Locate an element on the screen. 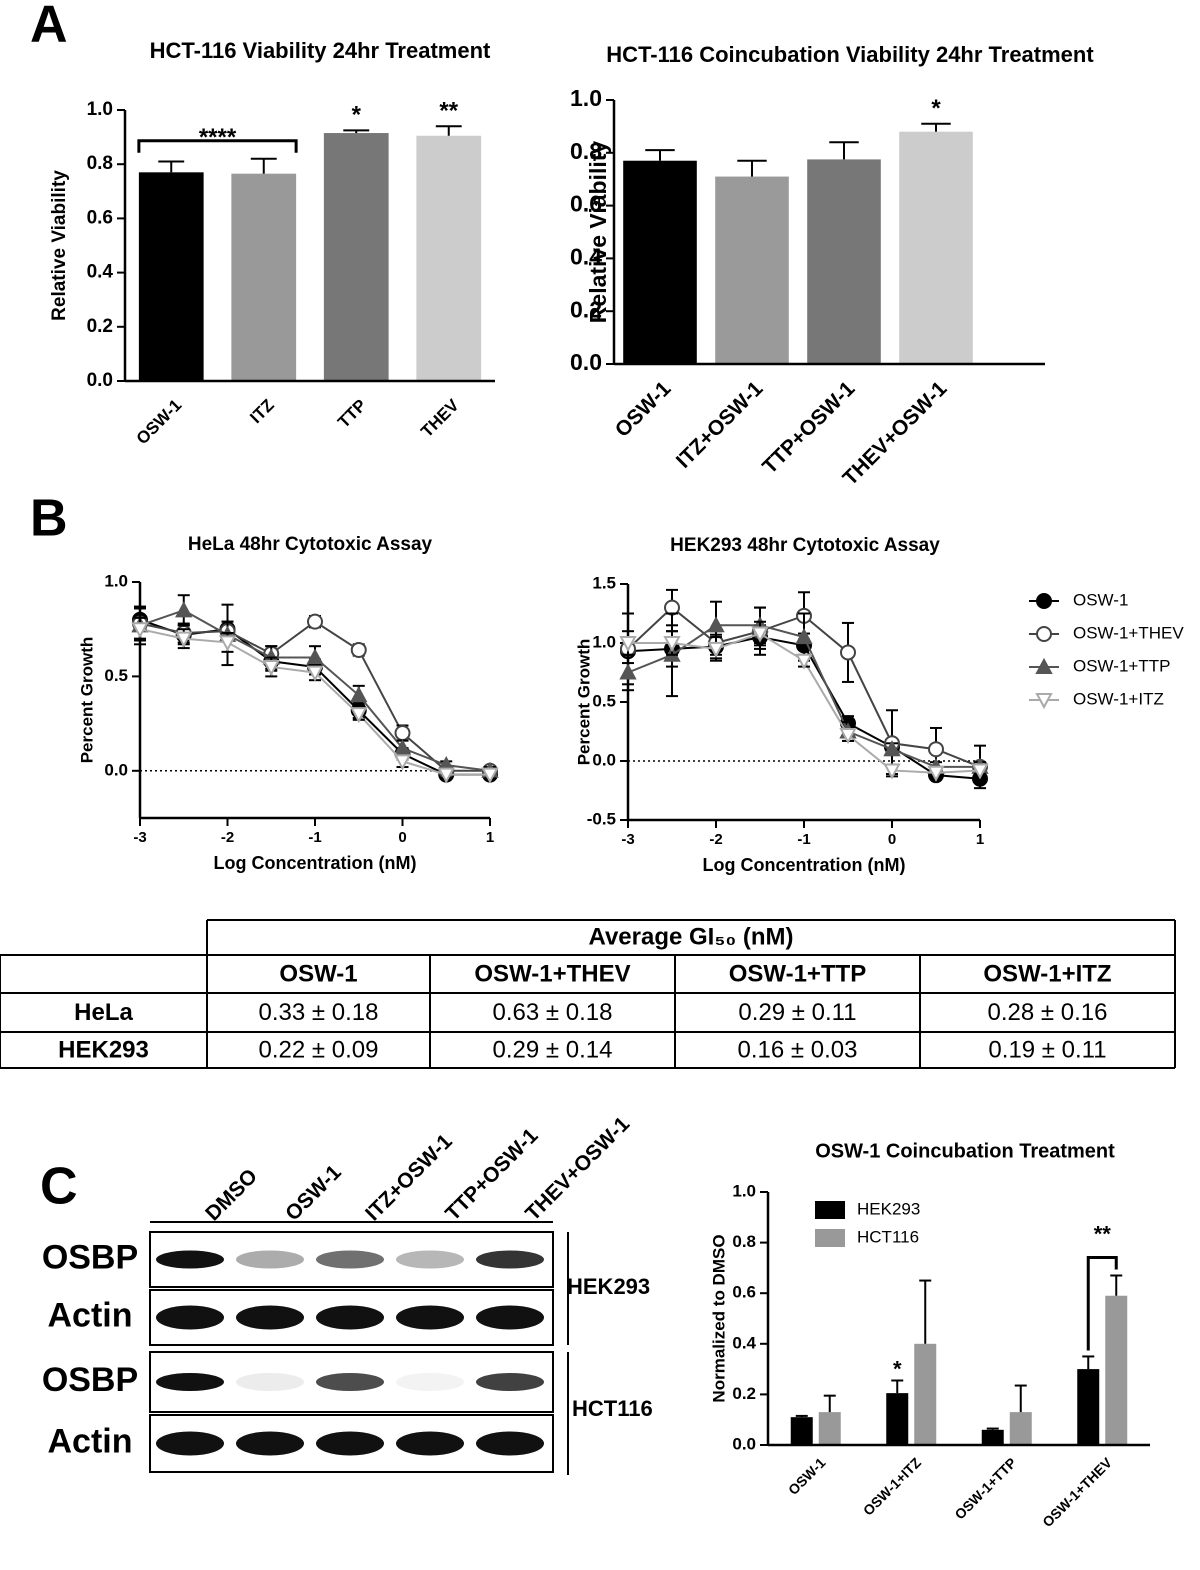 This screenshot has width=1200, height=1570. legend-label: HCT116 is located at coordinates (888, 1236).